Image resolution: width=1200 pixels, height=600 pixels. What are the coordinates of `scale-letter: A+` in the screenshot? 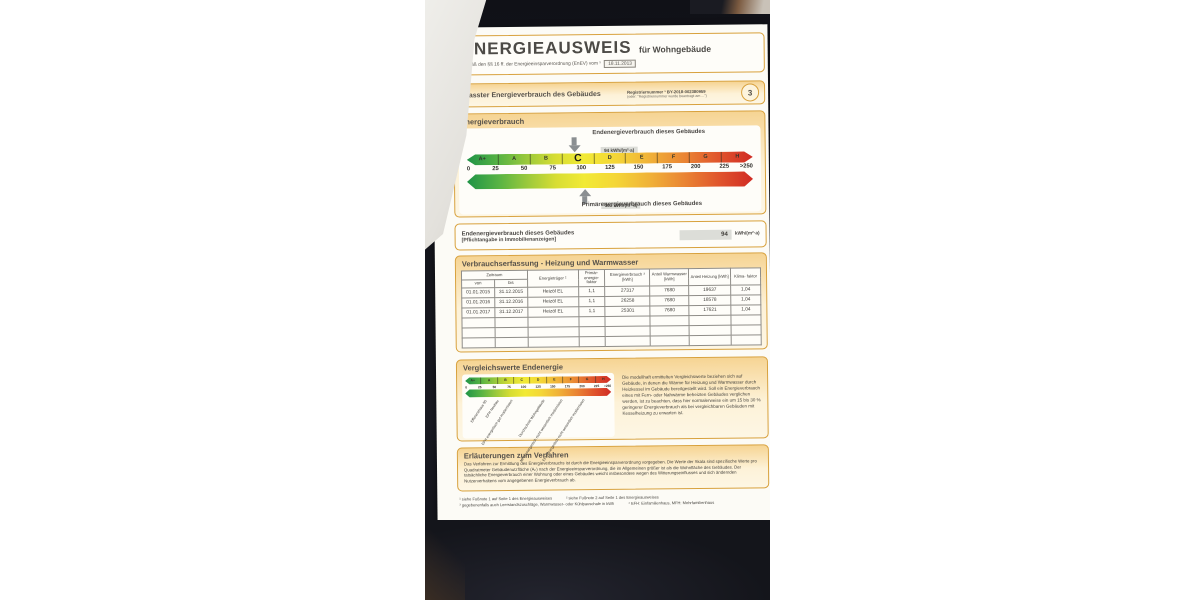 It's located at (483, 159).